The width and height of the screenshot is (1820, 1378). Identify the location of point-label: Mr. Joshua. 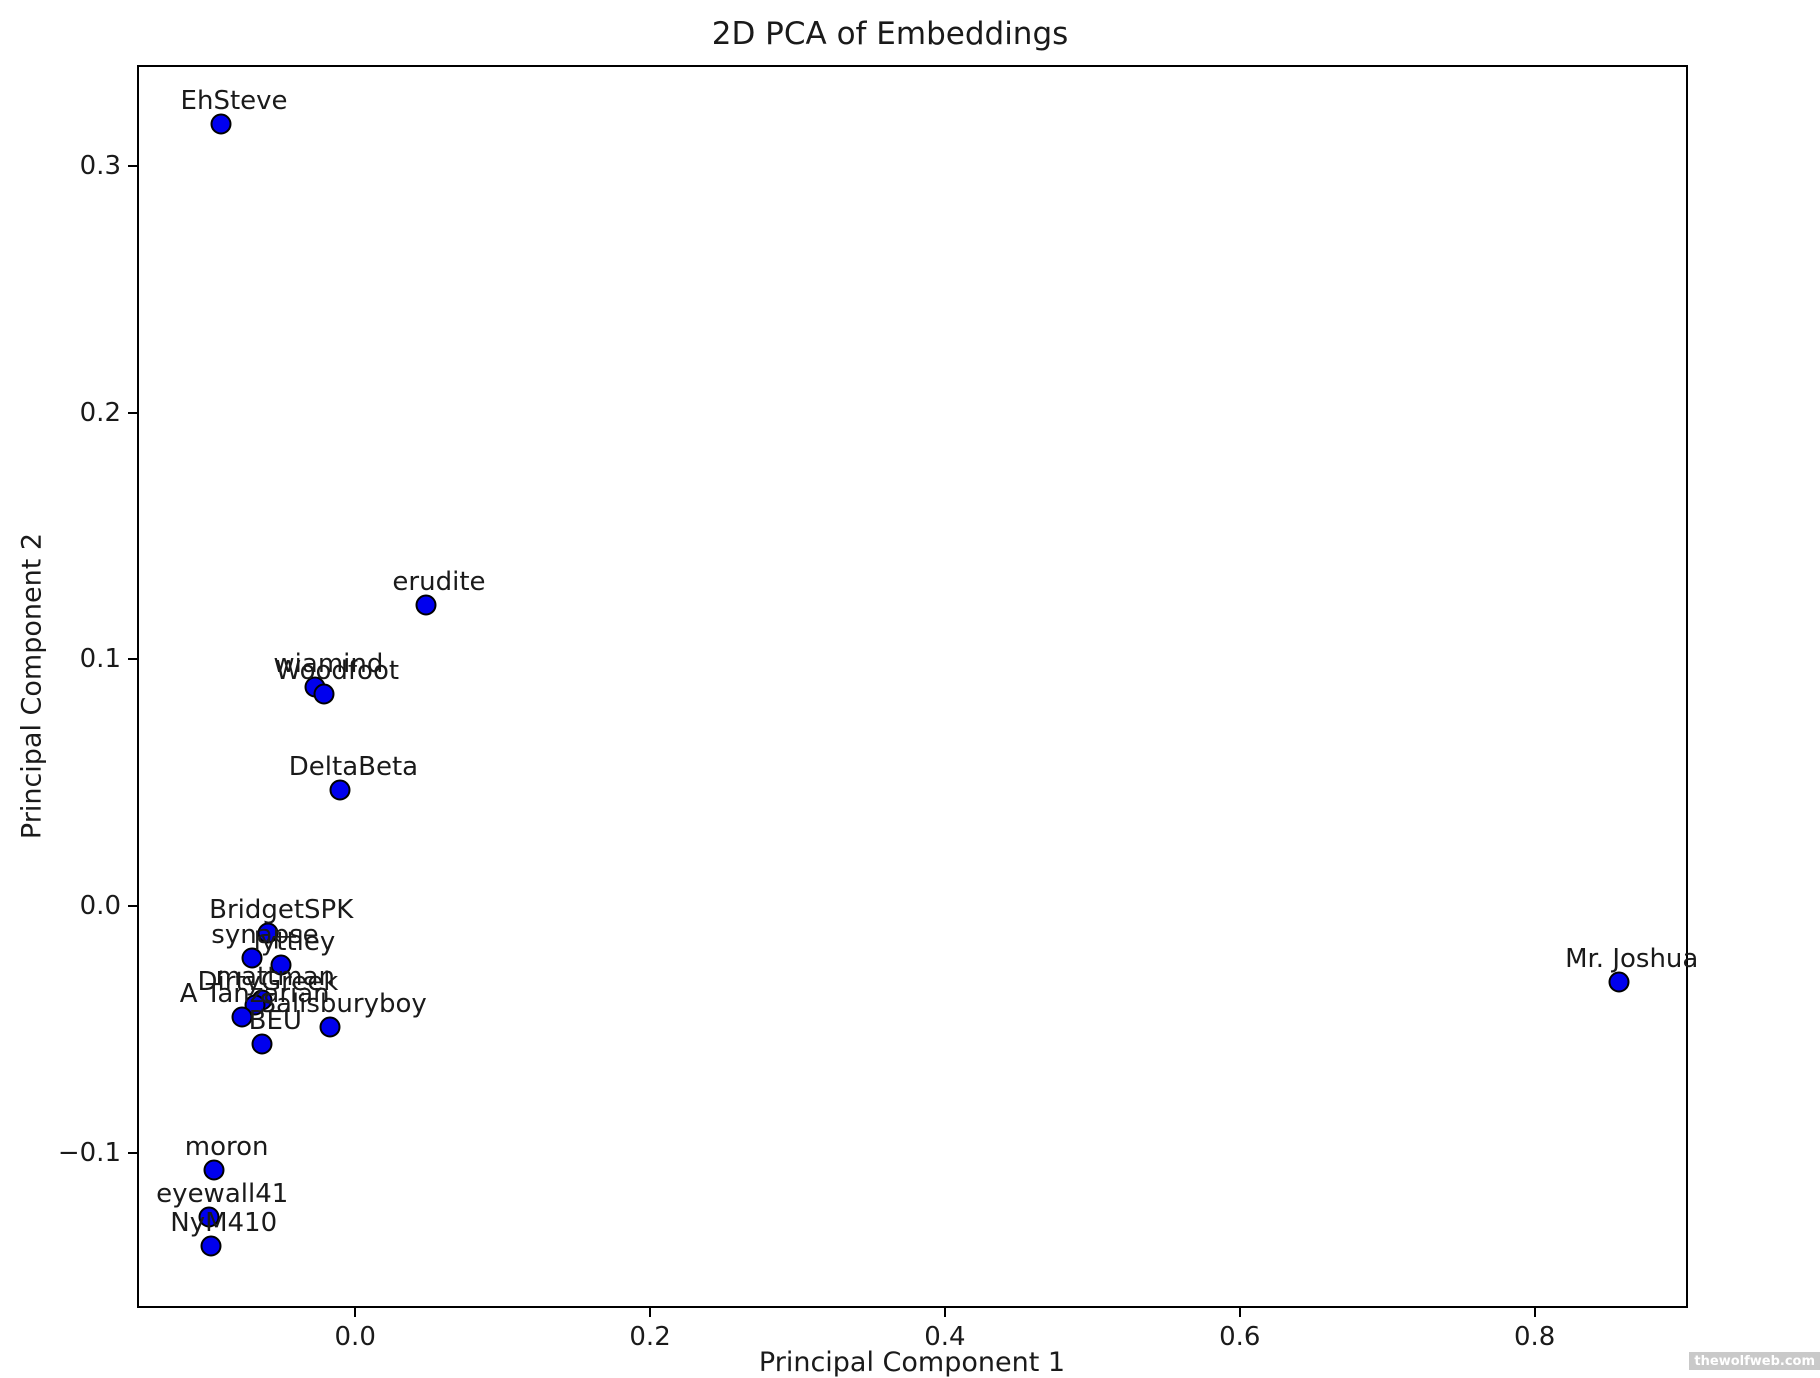
(1632, 959).